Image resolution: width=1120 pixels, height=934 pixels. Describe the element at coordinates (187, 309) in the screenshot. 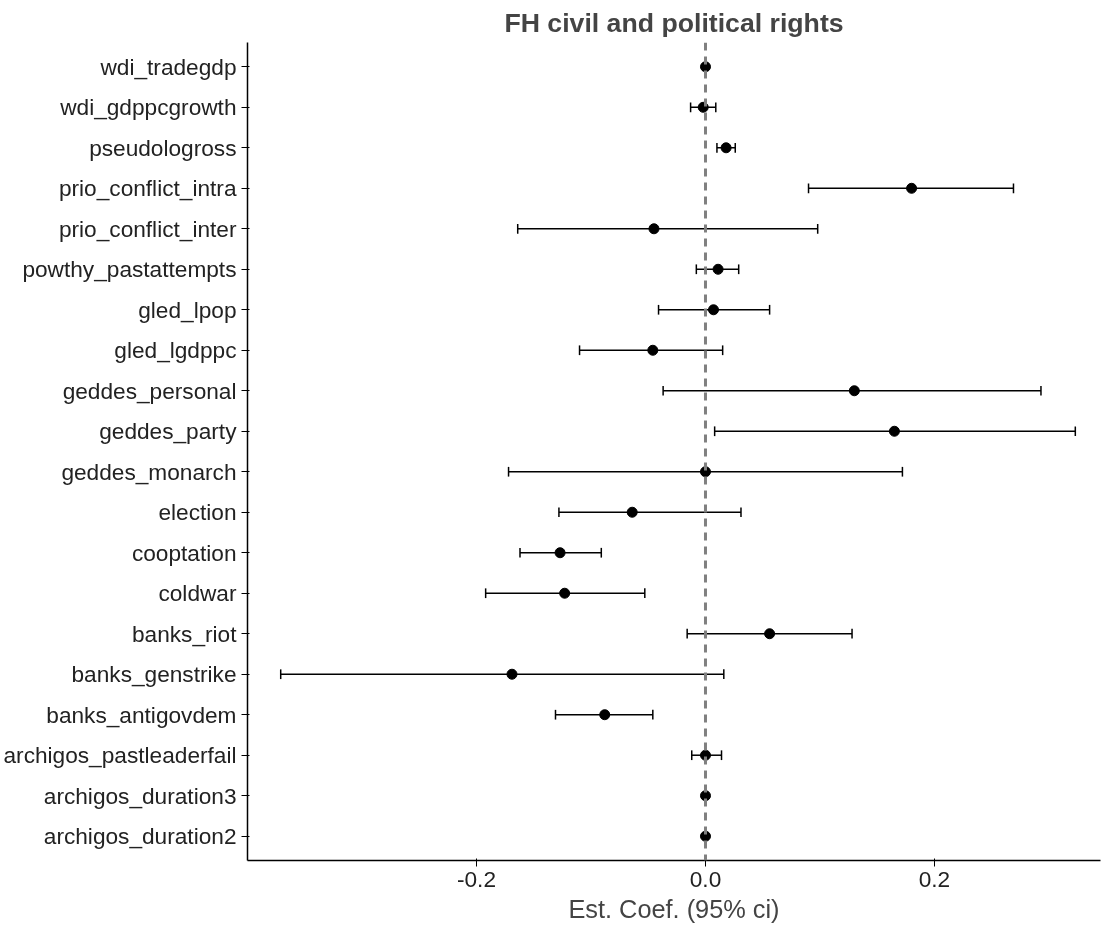

I see `y-tick-label: gled_lpop` at that location.